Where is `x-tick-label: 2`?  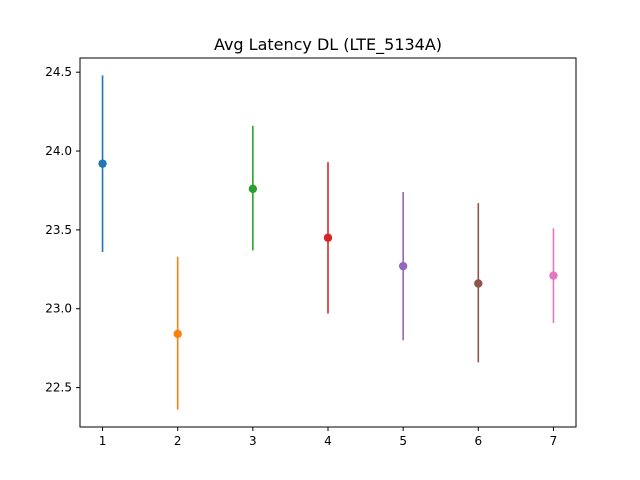 x-tick-label: 2 is located at coordinates (178, 441).